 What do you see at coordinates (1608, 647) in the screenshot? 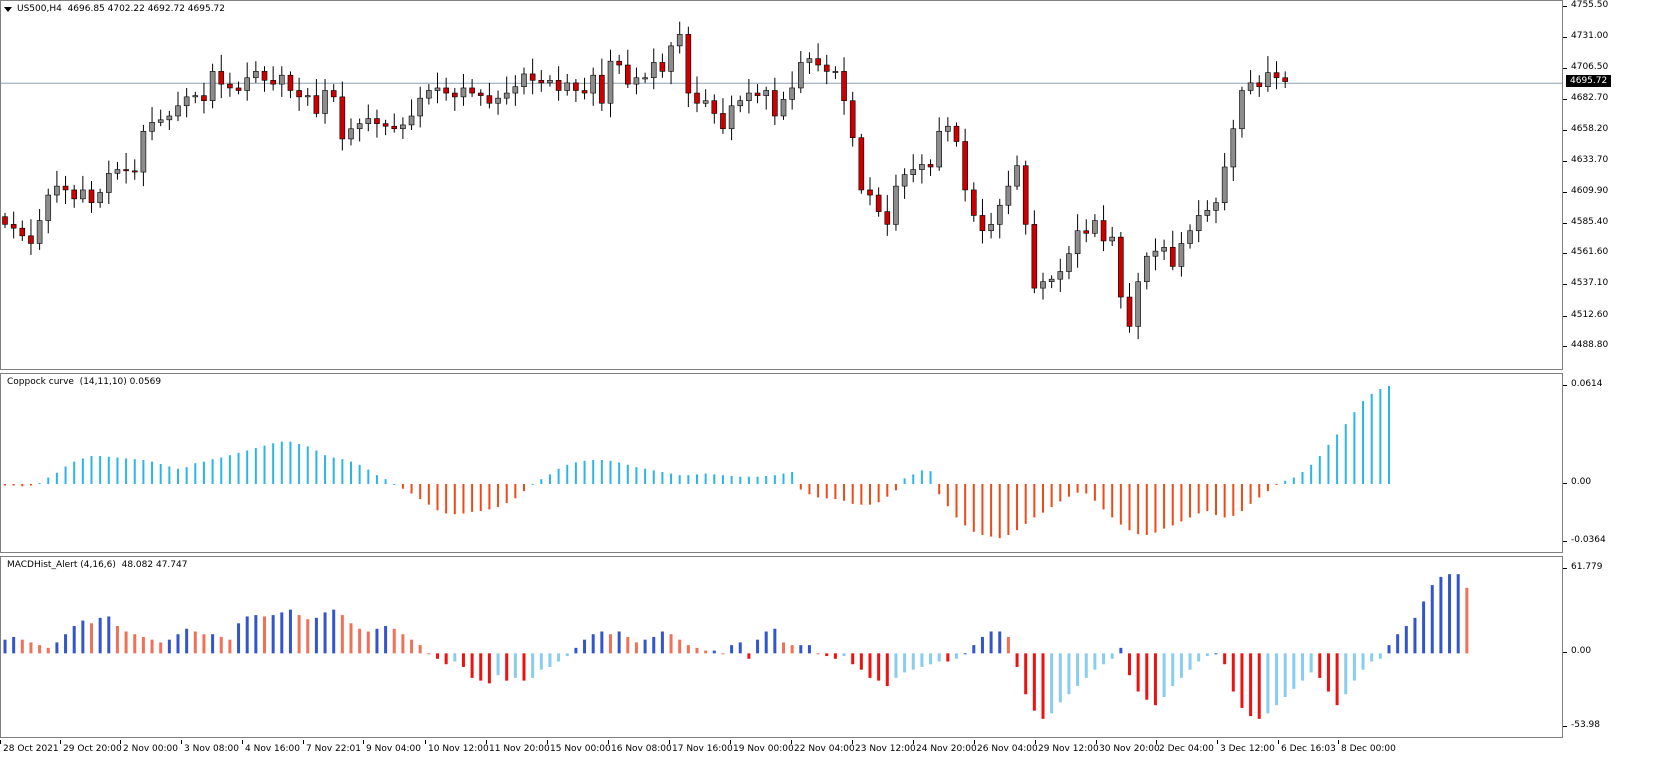
I see `macd-scale: 61.779 0.00 -53.98` at bounding box center [1608, 647].